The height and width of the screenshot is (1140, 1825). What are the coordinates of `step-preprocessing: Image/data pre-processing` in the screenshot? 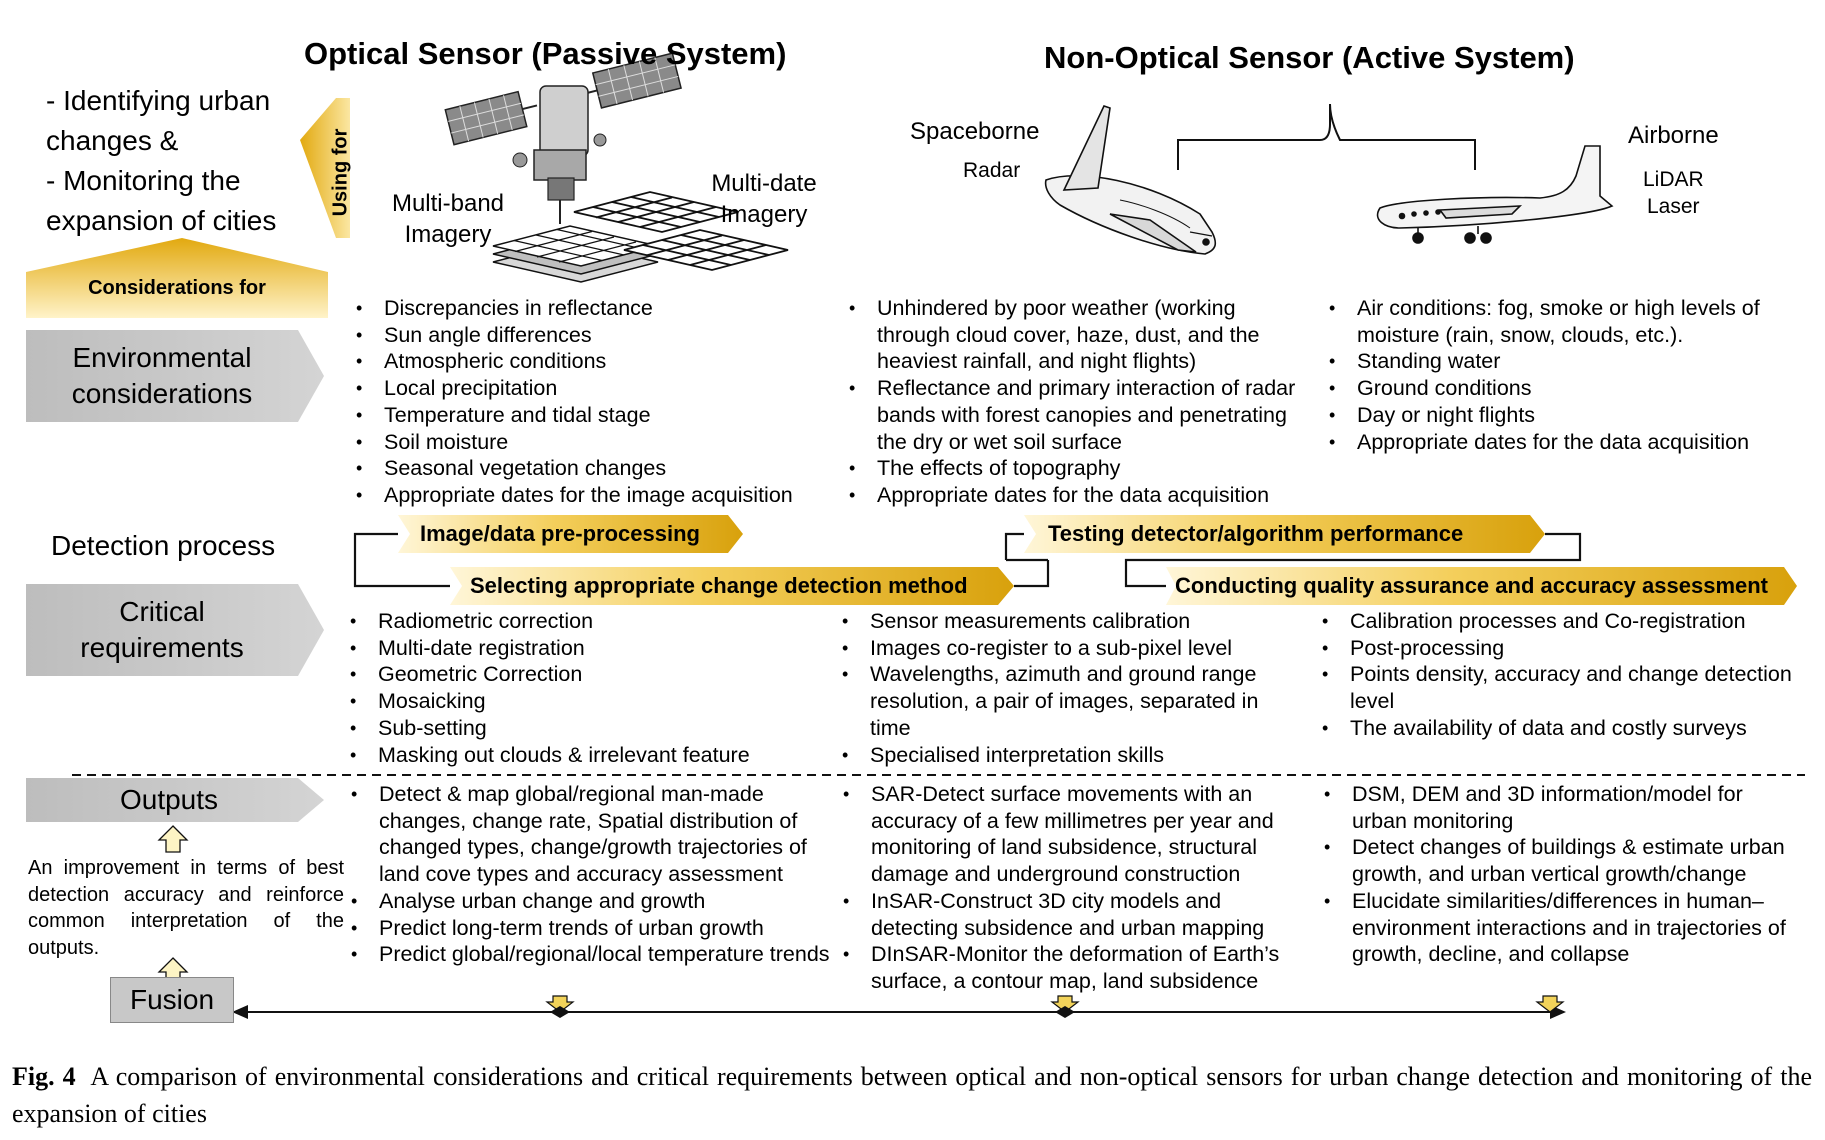 It's located at (560, 533).